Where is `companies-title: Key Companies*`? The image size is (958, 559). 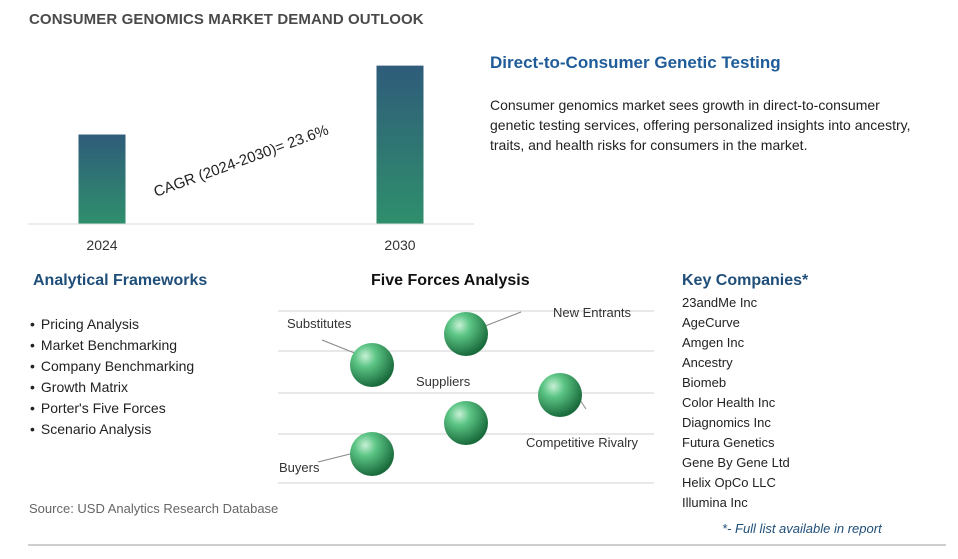
companies-title: Key Companies* is located at coordinates (745, 280).